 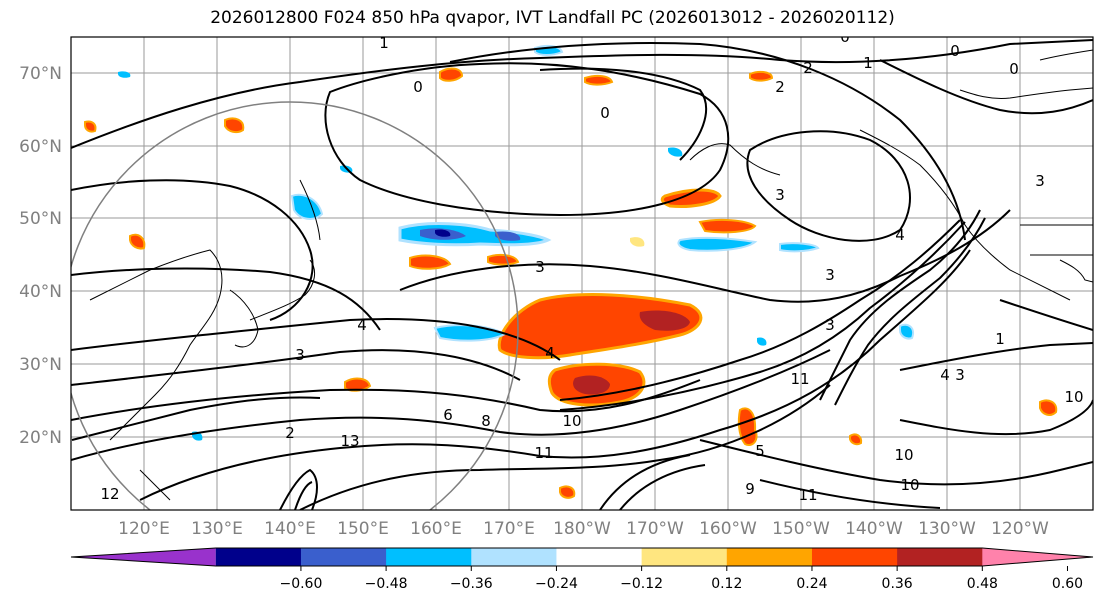 What do you see at coordinates (448, 415) in the screenshot?
I see `contour-label: 6` at bounding box center [448, 415].